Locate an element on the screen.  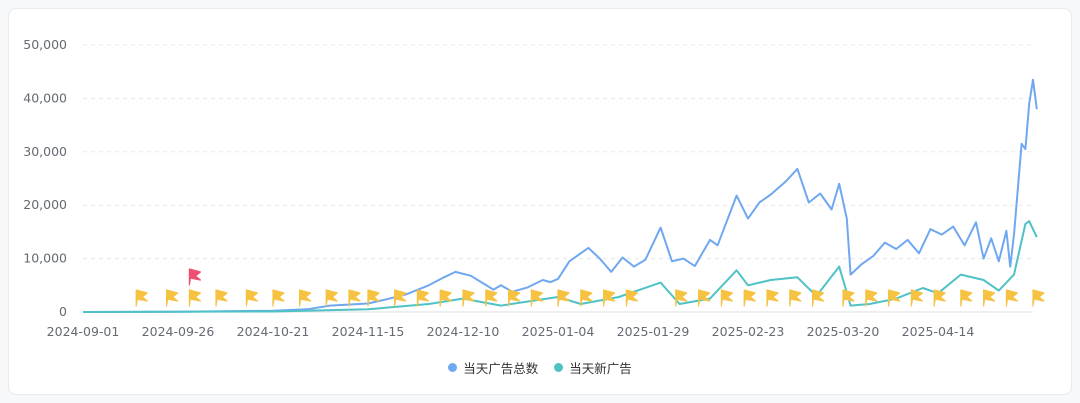
x-tick-label: 2025-03-20 is located at coordinates (843, 331).